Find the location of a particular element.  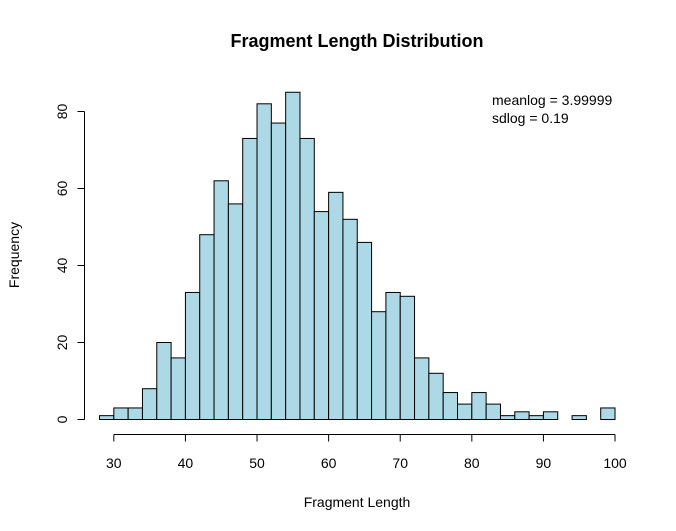

chart-title: Fragment Length Distribution is located at coordinates (357, 41).